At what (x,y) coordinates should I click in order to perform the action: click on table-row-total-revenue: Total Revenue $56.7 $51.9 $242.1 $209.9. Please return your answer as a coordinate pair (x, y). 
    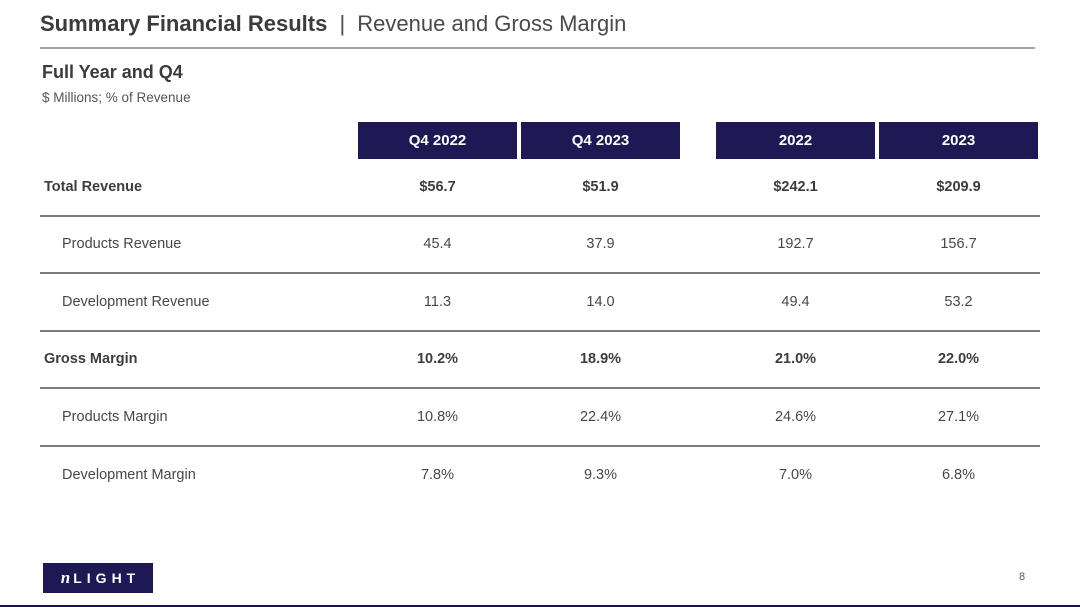
    Looking at the image, I should click on (540, 188).